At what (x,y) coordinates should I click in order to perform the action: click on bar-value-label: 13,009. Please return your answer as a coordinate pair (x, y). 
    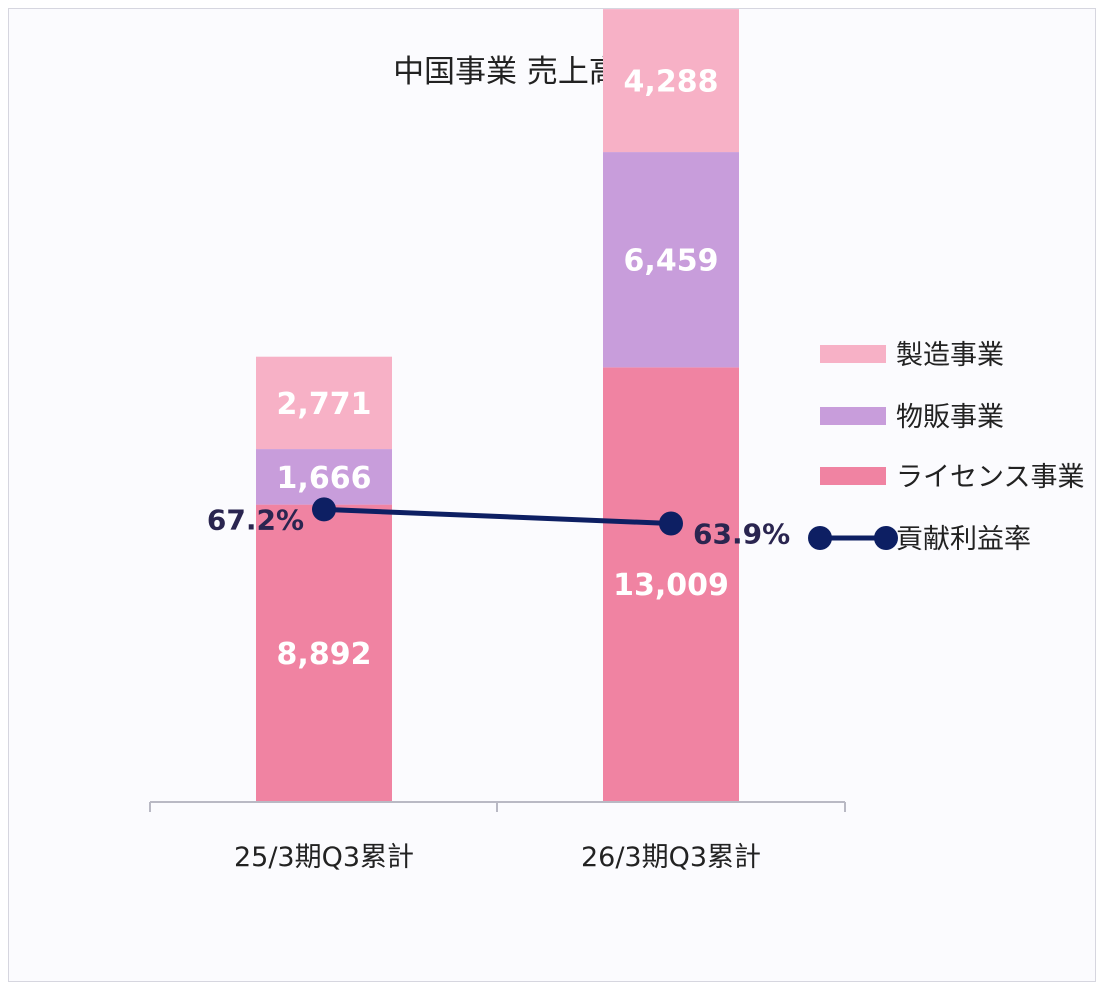
    Looking at the image, I should click on (671, 585).